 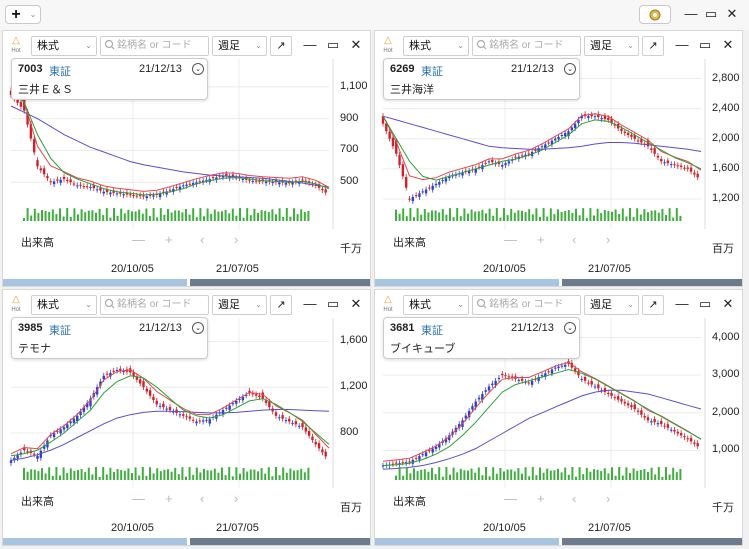 What do you see at coordinates (542, 417) in the screenshot?
I see `moving-average-short-line` at bounding box center [542, 417].